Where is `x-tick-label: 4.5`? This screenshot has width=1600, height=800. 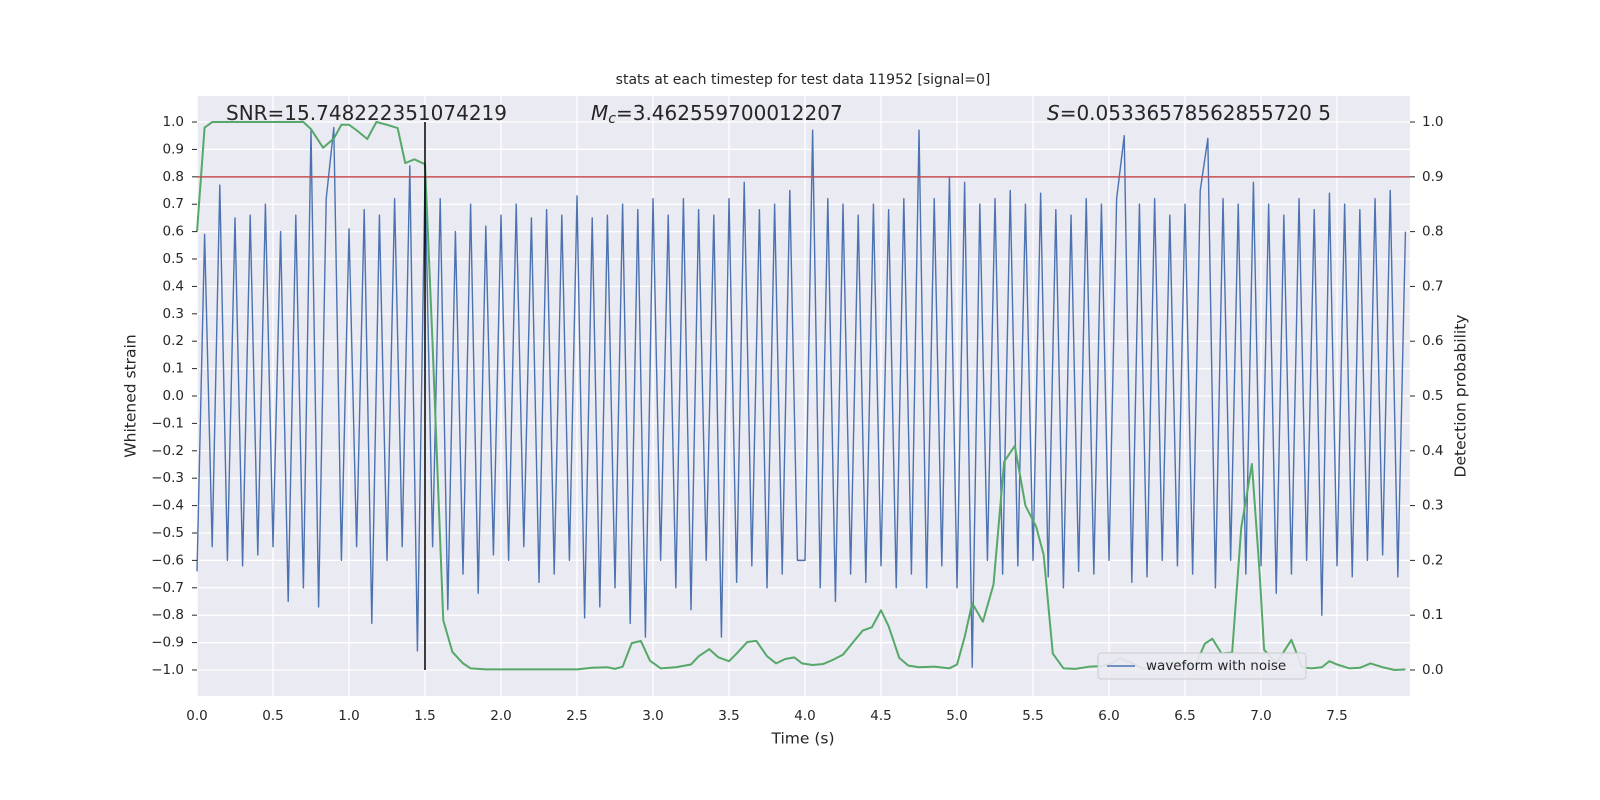
x-tick-label: 4.5 is located at coordinates (880, 716).